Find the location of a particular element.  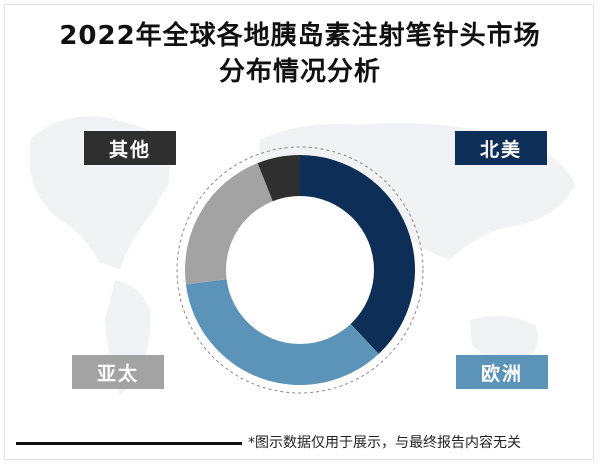

footer-rule is located at coordinates (129, 443).